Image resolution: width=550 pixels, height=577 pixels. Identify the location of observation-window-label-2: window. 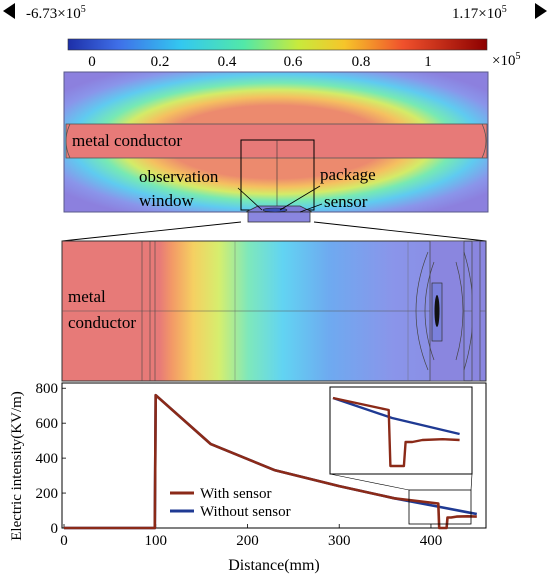
(167, 200).